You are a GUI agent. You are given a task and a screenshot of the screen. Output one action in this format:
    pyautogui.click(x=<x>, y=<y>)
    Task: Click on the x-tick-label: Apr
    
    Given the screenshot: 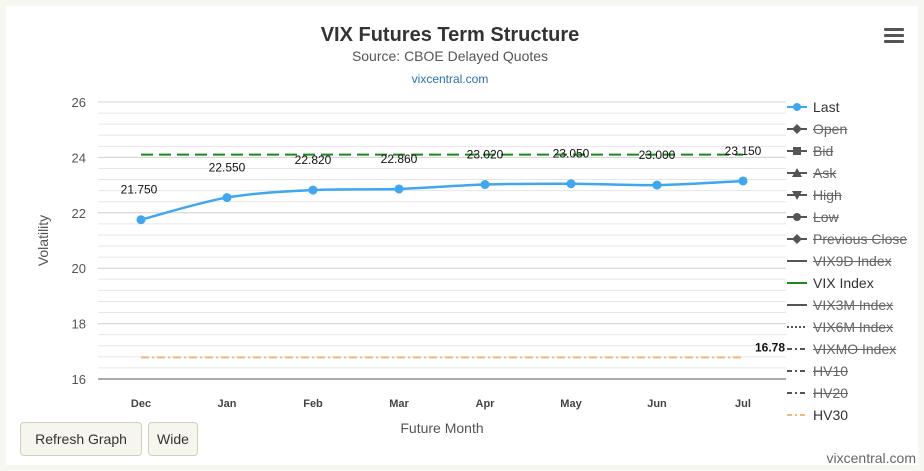 What is the action you would take?
    pyautogui.click(x=486, y=404)
    